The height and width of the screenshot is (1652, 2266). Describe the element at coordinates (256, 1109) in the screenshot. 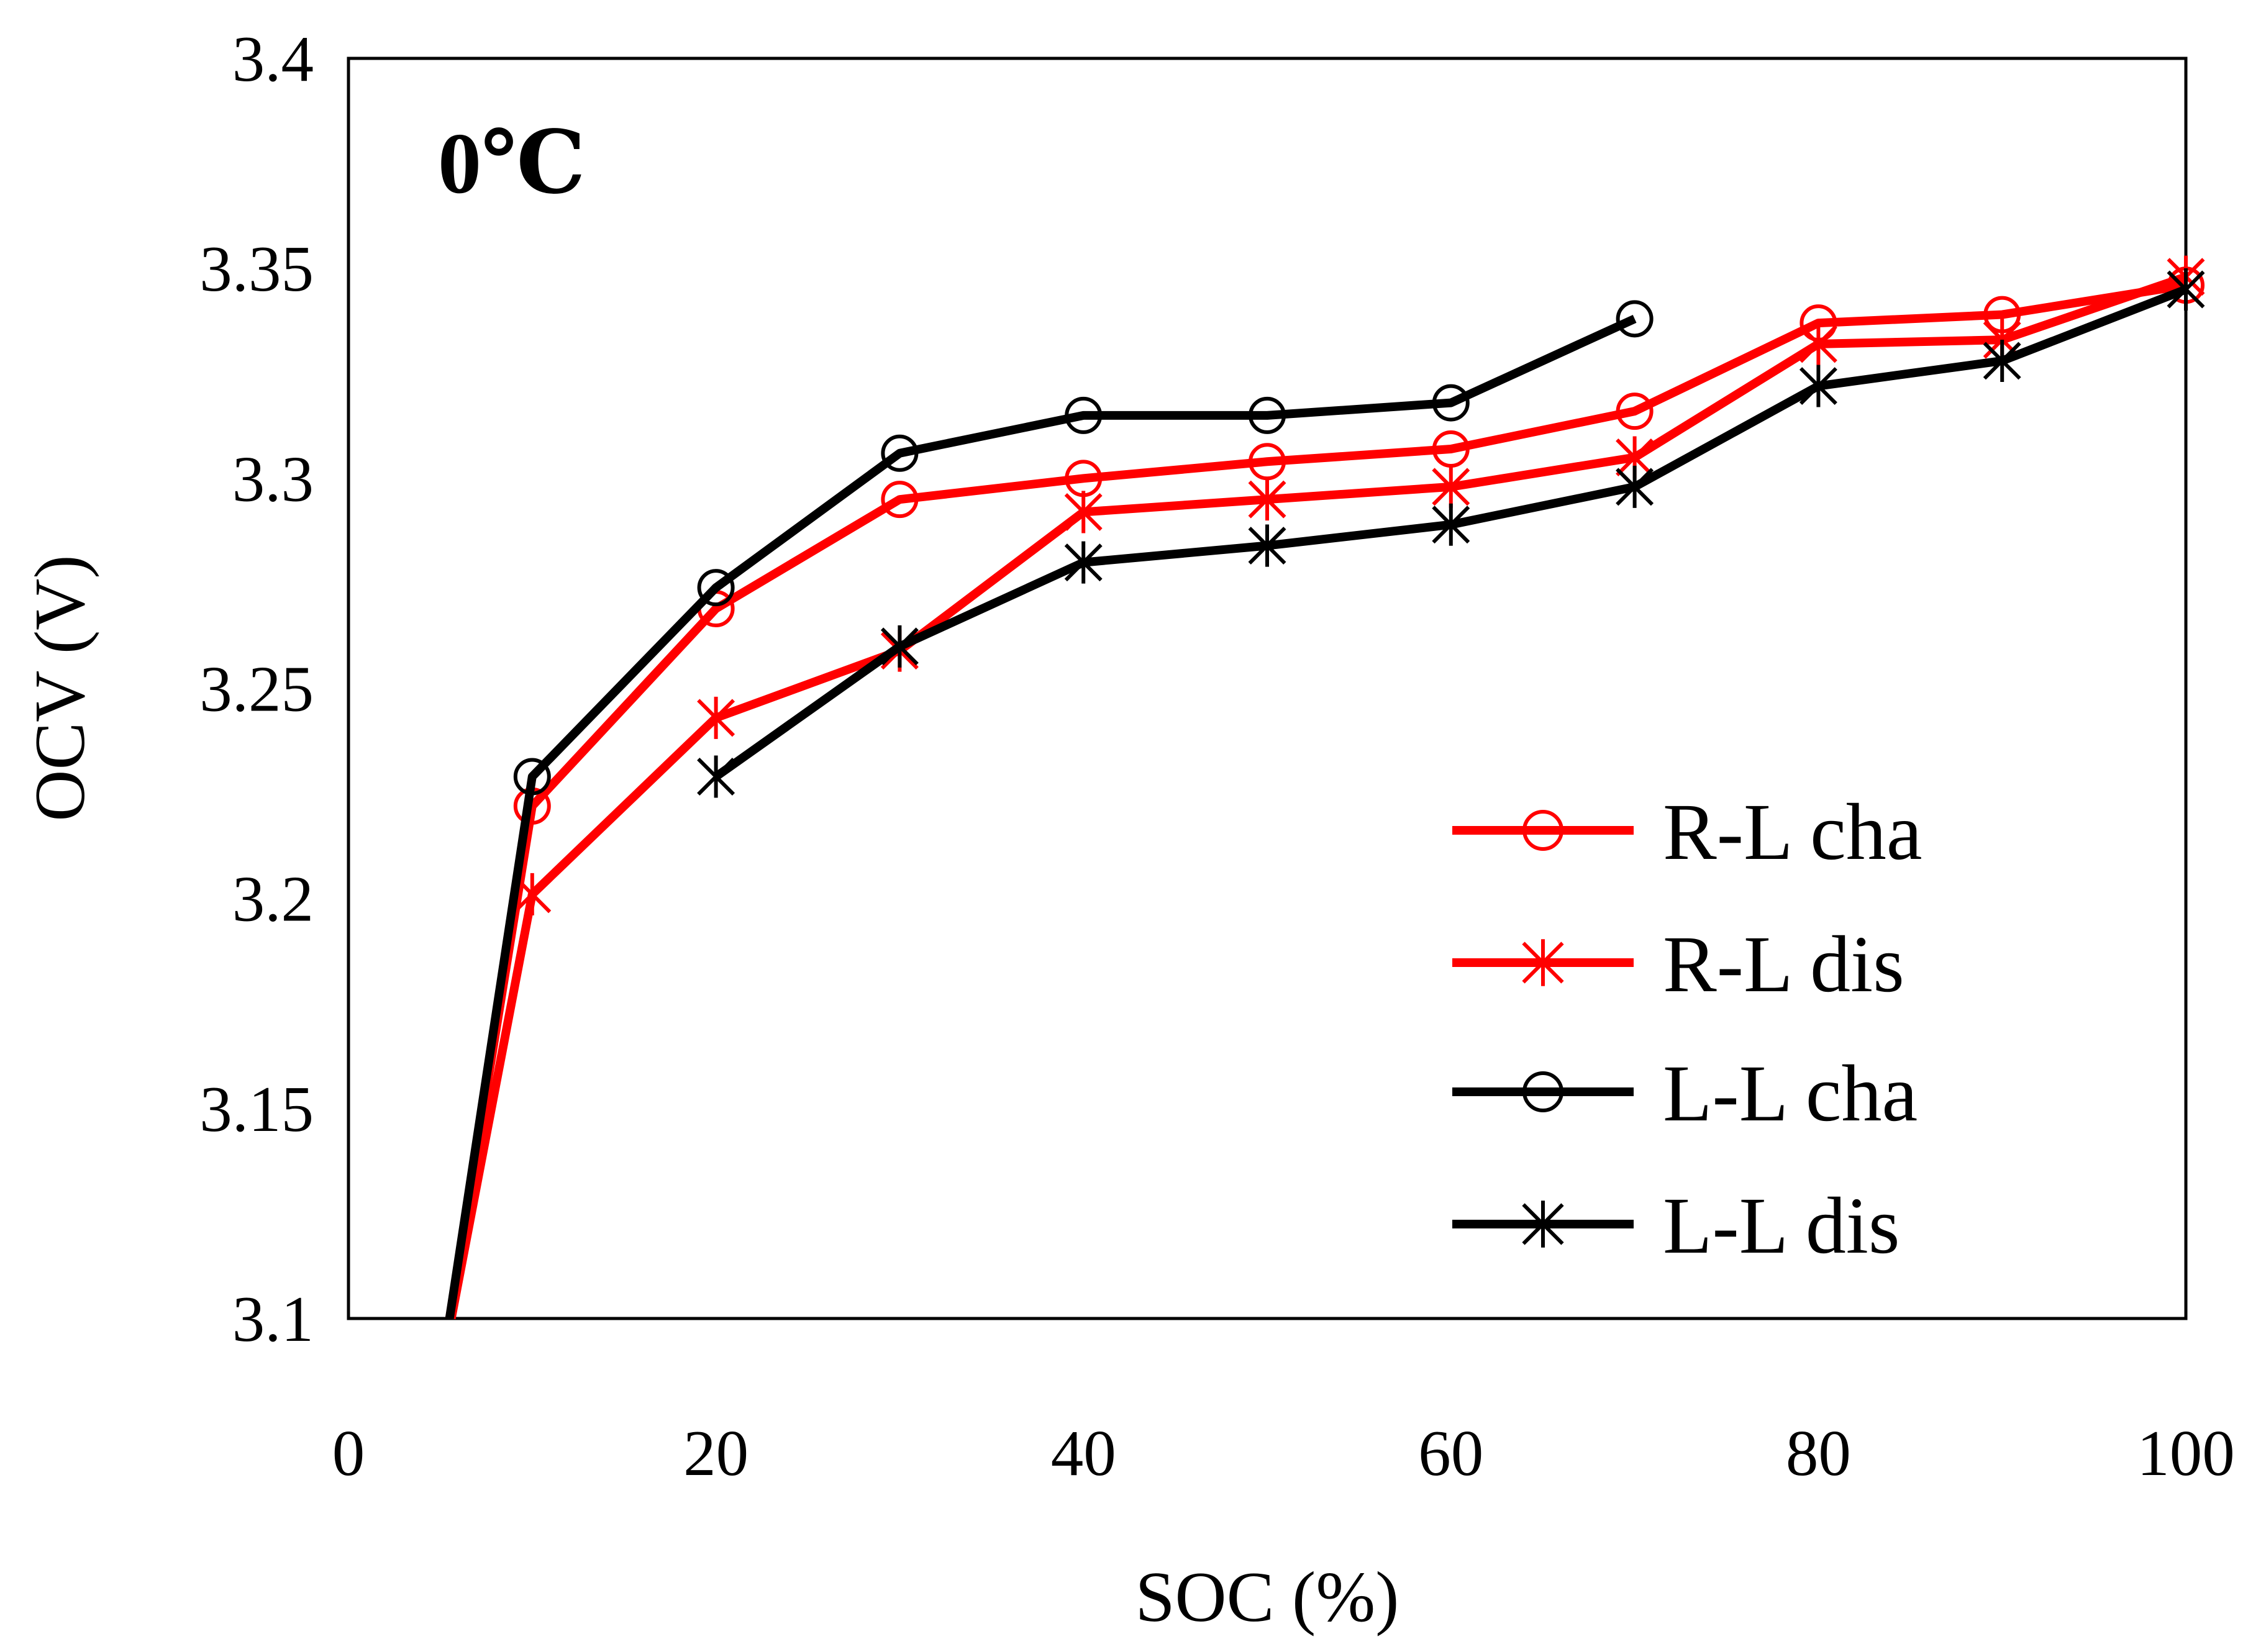

I see `y-tick-label: 3.15` at that location.